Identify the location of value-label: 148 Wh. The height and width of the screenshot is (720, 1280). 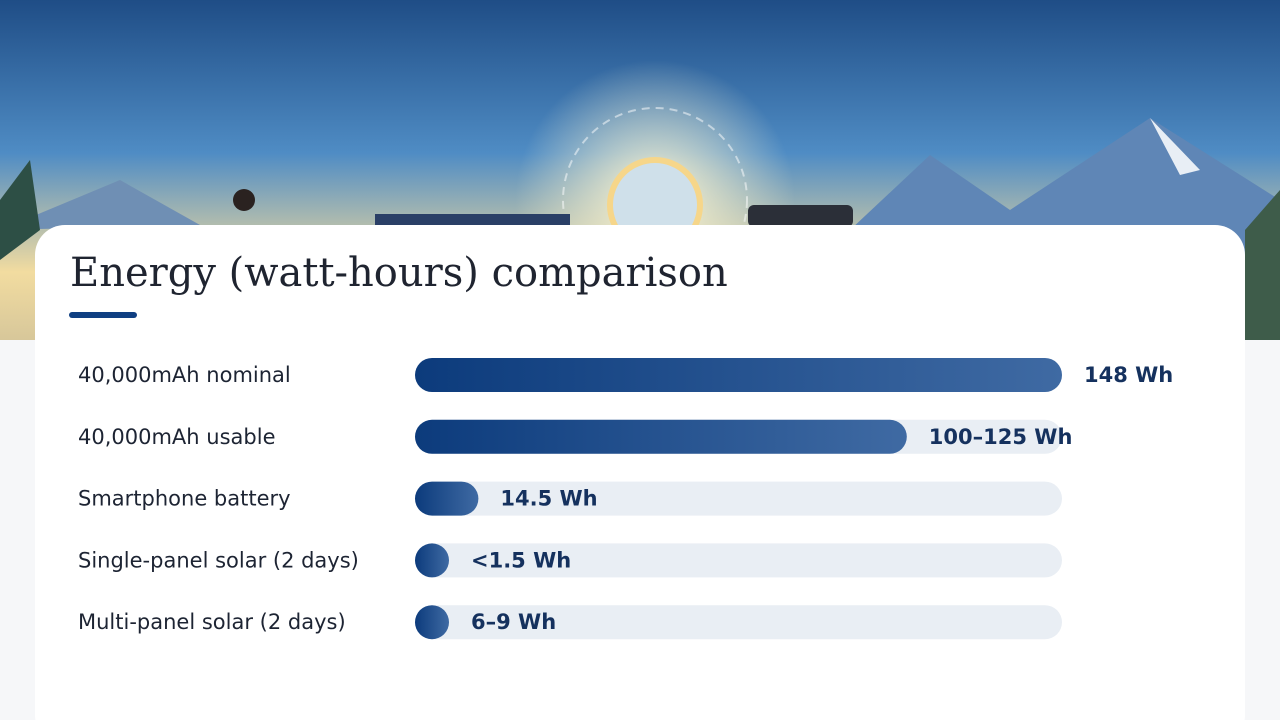
(1128, 375).